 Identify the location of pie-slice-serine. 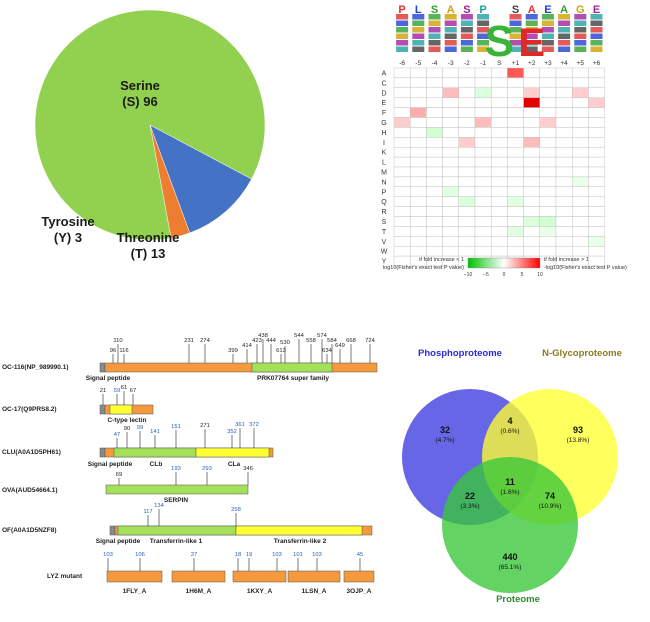
(150, 125).